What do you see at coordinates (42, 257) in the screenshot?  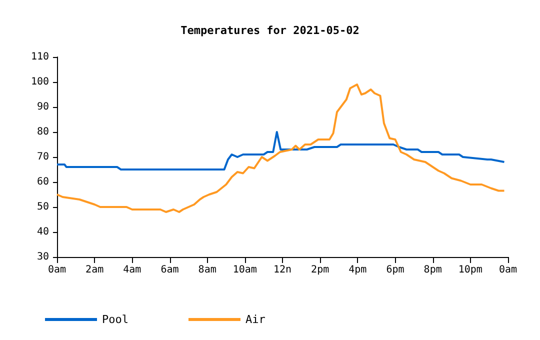 I see `y-tick-label: 30` at bounding box center [42, 257].